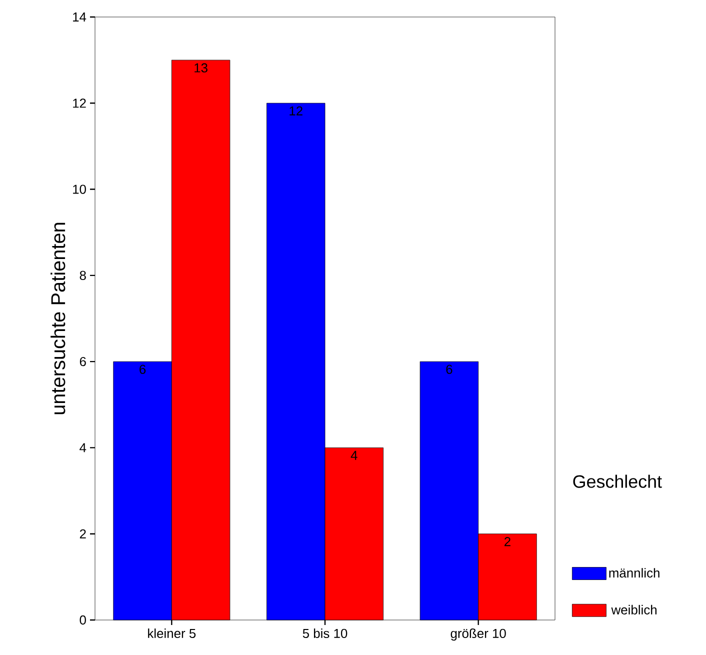 Image resolution: width=706 pixels, height=655 pixels. Describe the element at coordinates (633, 609) in the screenshot. I see `legend-label: weiblich` at that location.